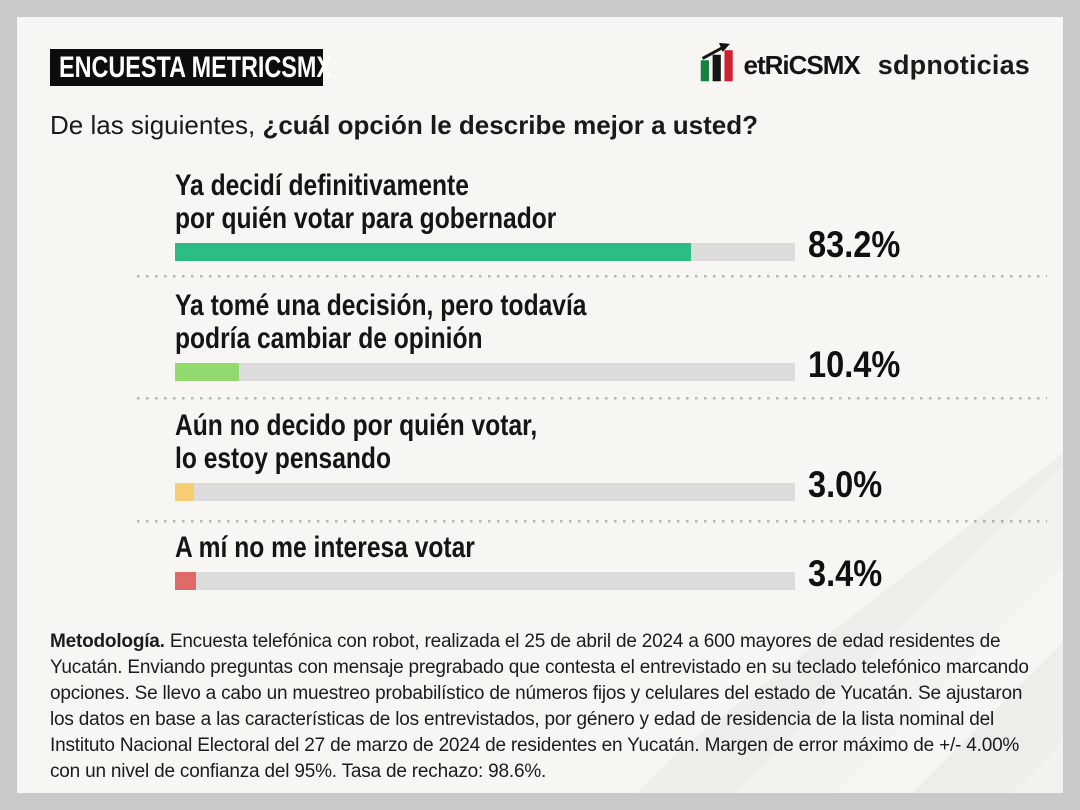 The width and height of the screenshot is (1080, 810). What do you see at coordinates (719, 65) in the screenshot?
I see `metricsmx-chart-icon` at bounding box center [719, 65].